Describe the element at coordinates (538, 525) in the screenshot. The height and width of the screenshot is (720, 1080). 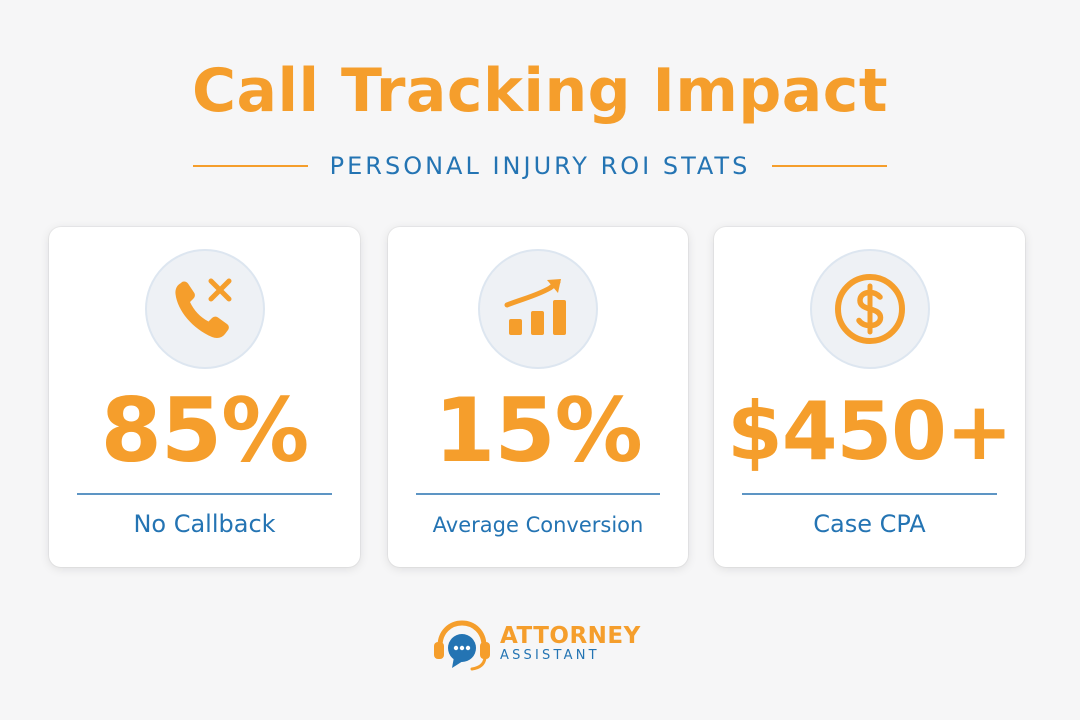
I see `stat-label: Average Conversion` at that location.